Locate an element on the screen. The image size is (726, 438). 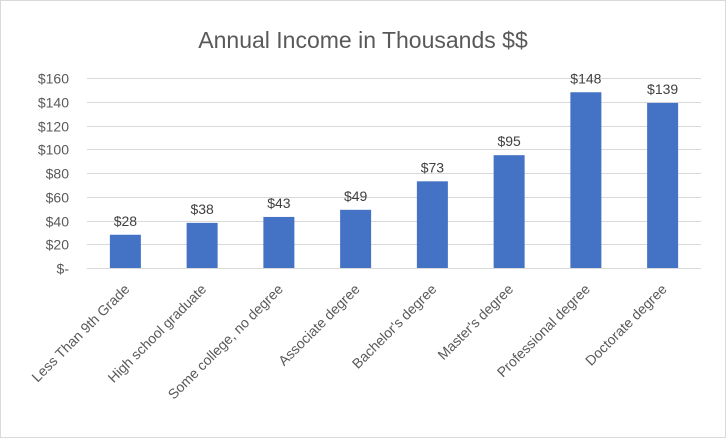
y-tick-label: $20 is located at coordinates (58, 245).